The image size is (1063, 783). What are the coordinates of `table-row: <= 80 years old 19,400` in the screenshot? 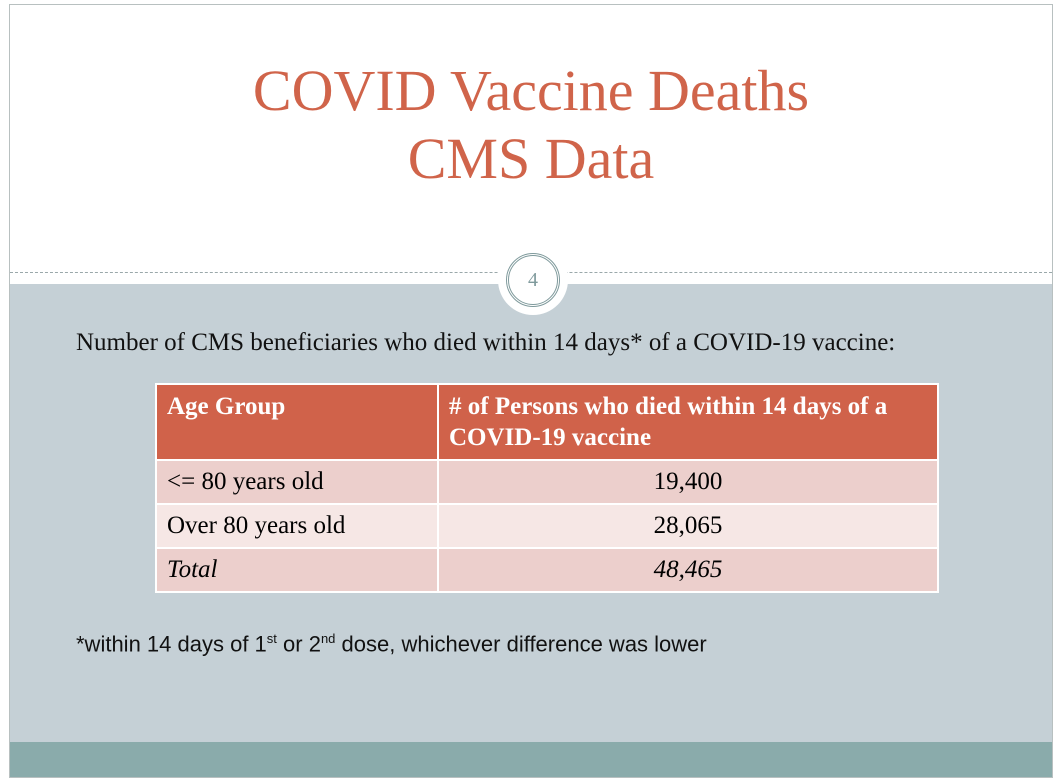 It's located at (547, 482).